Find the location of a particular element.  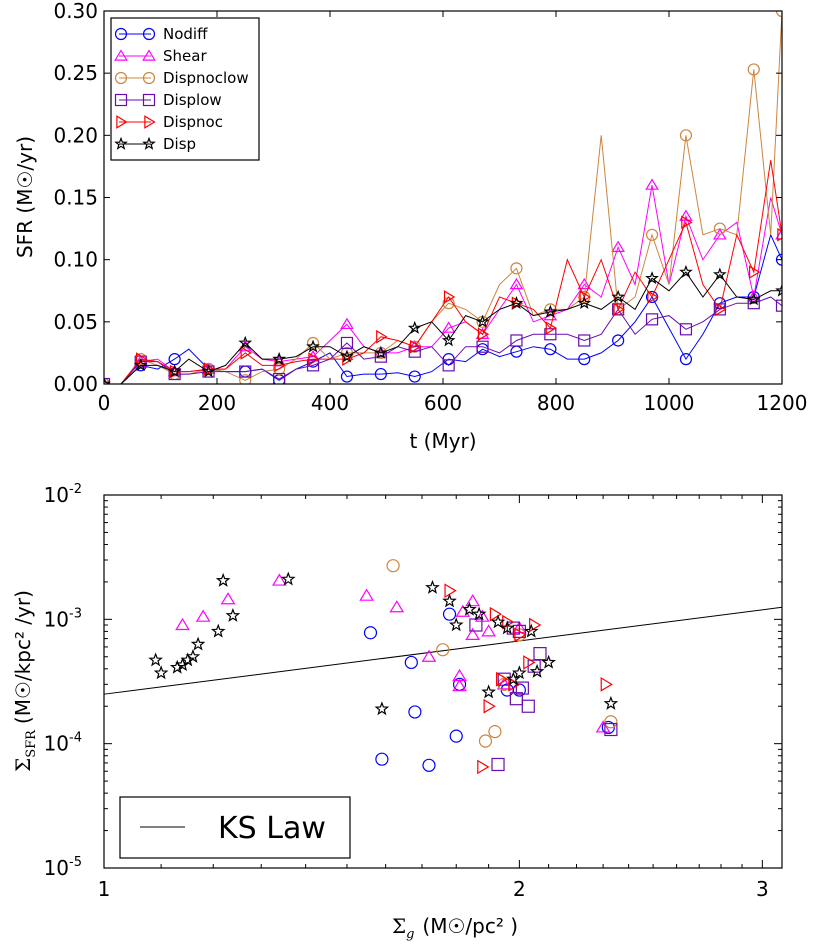

bottom-legend: KS Law is located at coordinates (235, 827).